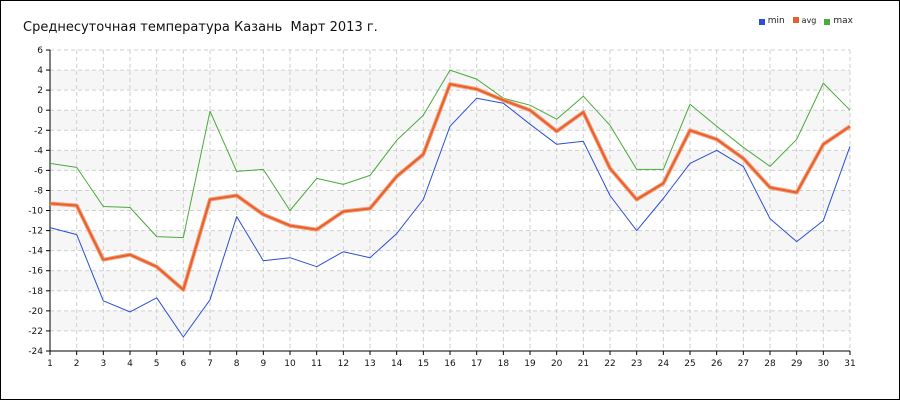 This screenshot has height=400, width=900. Describe the element at coordinates (743, 364) in the screenshot. I see `x-tick-label: 27` at that location.